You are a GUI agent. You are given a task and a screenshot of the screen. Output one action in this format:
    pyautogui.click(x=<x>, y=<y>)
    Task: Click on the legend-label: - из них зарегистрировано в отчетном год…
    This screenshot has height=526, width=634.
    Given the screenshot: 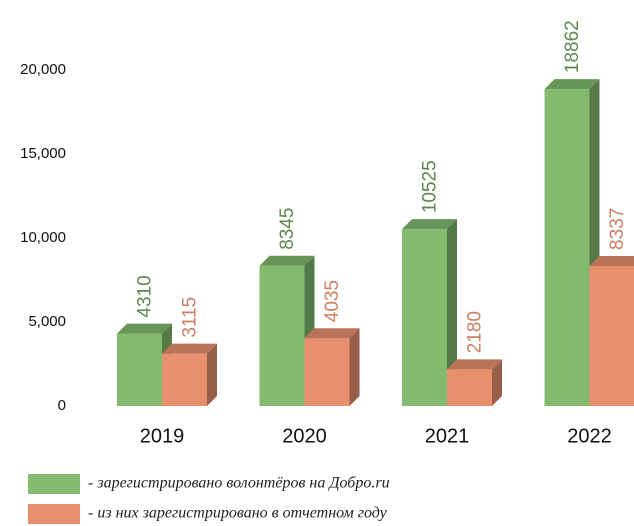 What is the action you would take?
    pyautogui.click(x=238, y=513)
    